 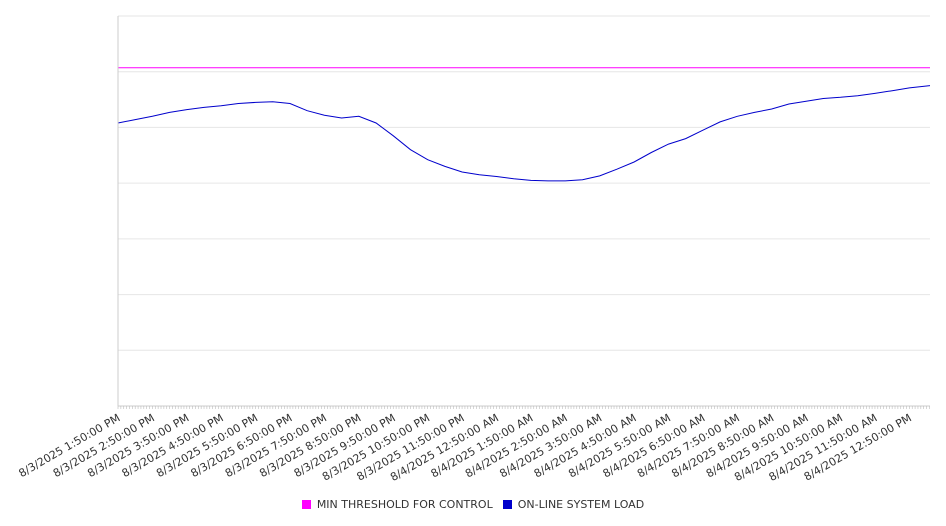 I want to click on legend-label-threshold: MIN THRESHOLD FOR CONTROL, so click(x=404, y=504).